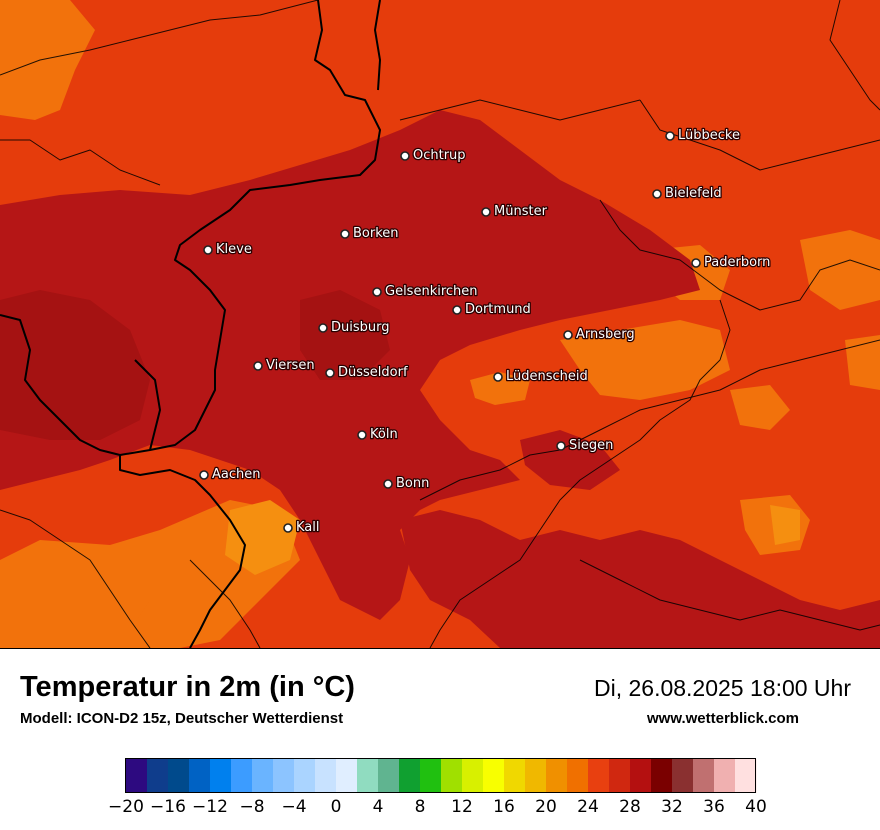  Describe the element at coordinates (126, 807) in the screenshot. I see `legend-tick-label: −20` at that location.